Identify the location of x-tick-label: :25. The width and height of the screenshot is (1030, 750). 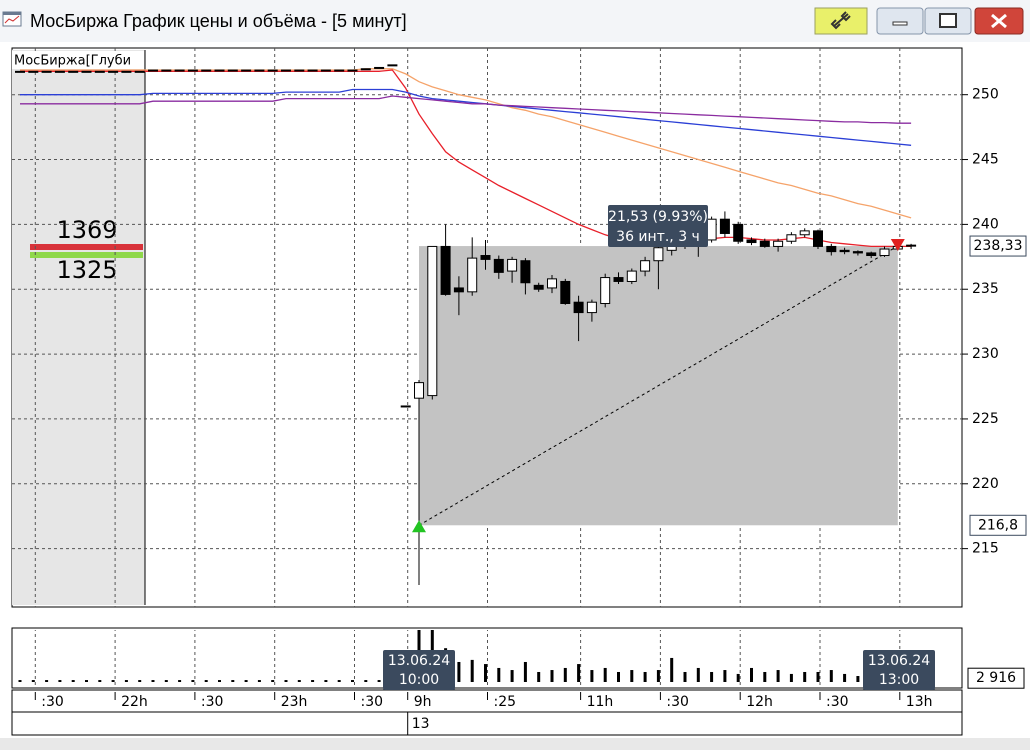
(505, 702).